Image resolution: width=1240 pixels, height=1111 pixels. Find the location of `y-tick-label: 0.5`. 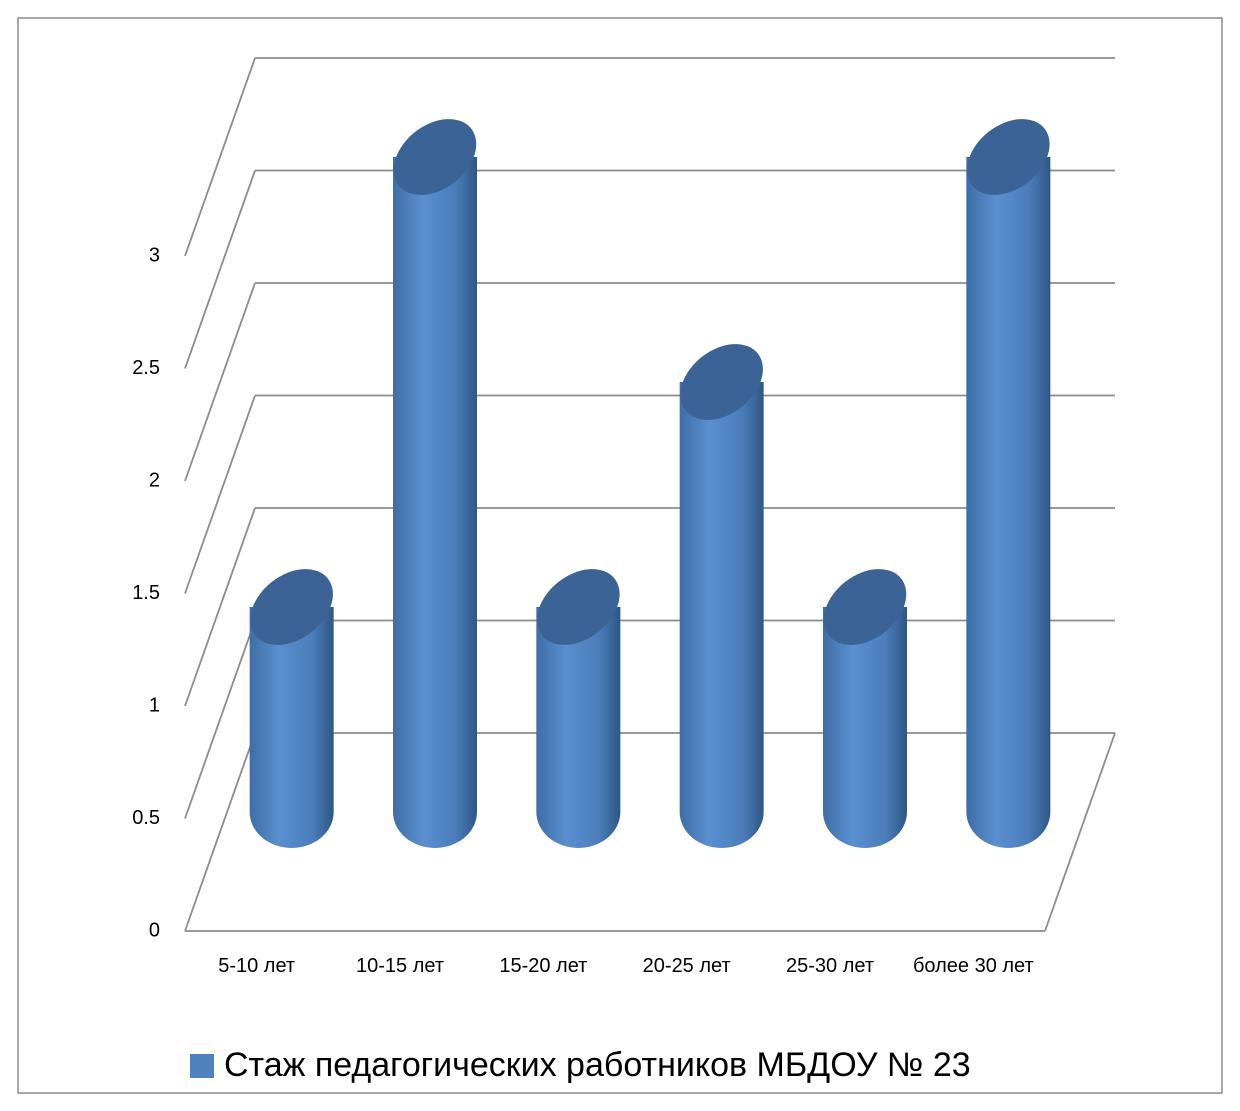

y-tick-label: 0.5 is located at coordinates (146, 818).